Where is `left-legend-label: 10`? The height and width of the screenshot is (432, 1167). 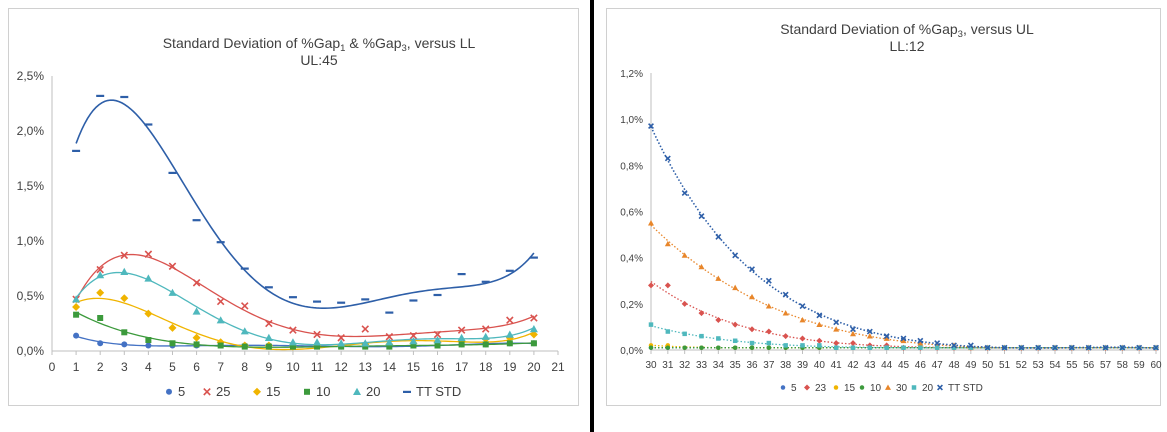
left-legend-label: 10 is located at coordinates (323, 391).